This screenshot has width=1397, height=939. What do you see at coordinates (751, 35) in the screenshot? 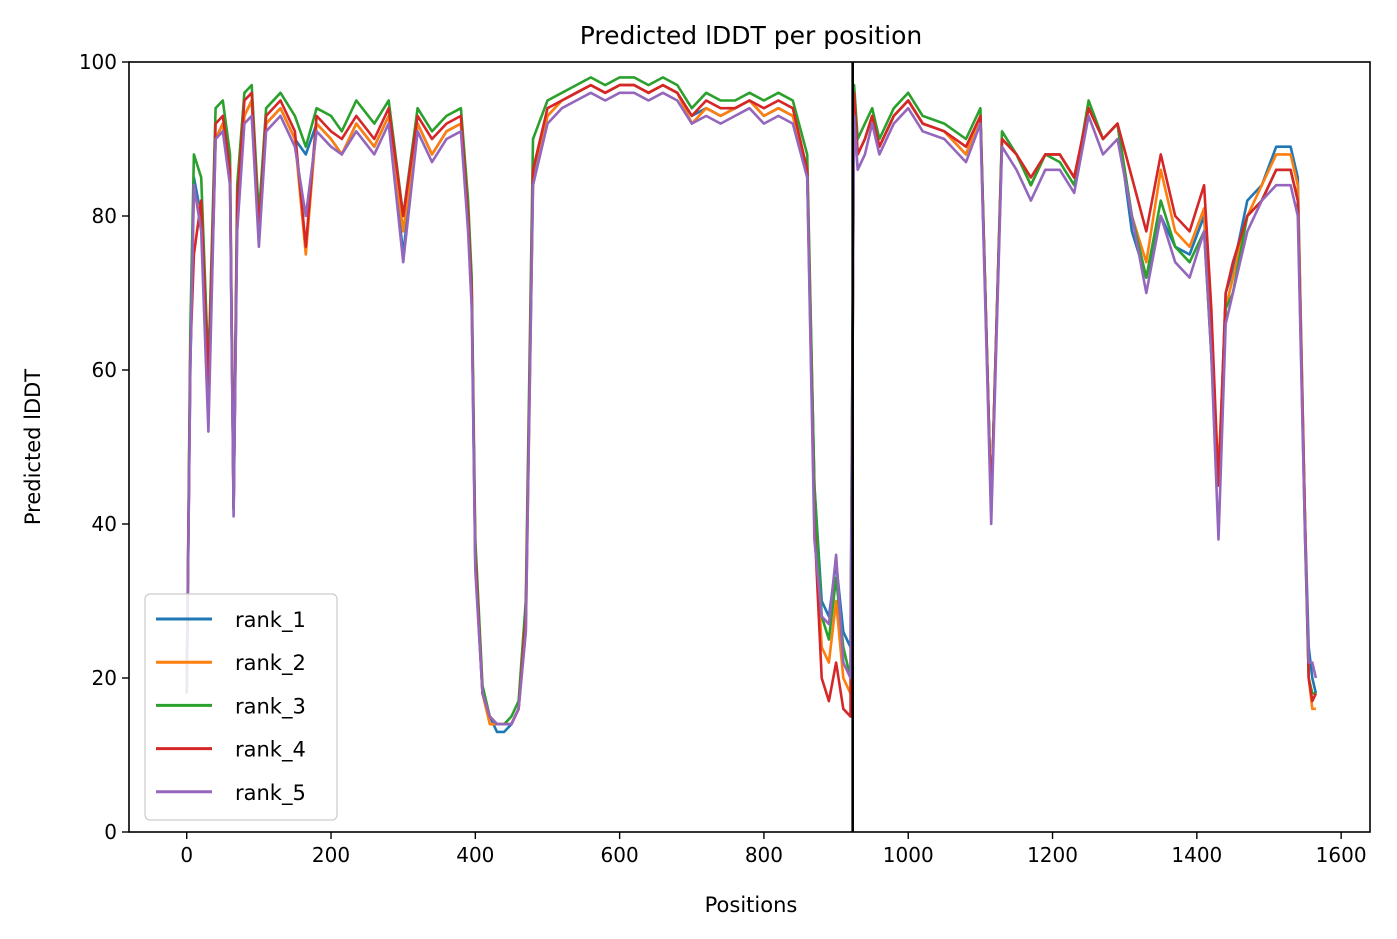
I see `chart-title: Predicted lDDT per position` at bounding box center [751, 35].